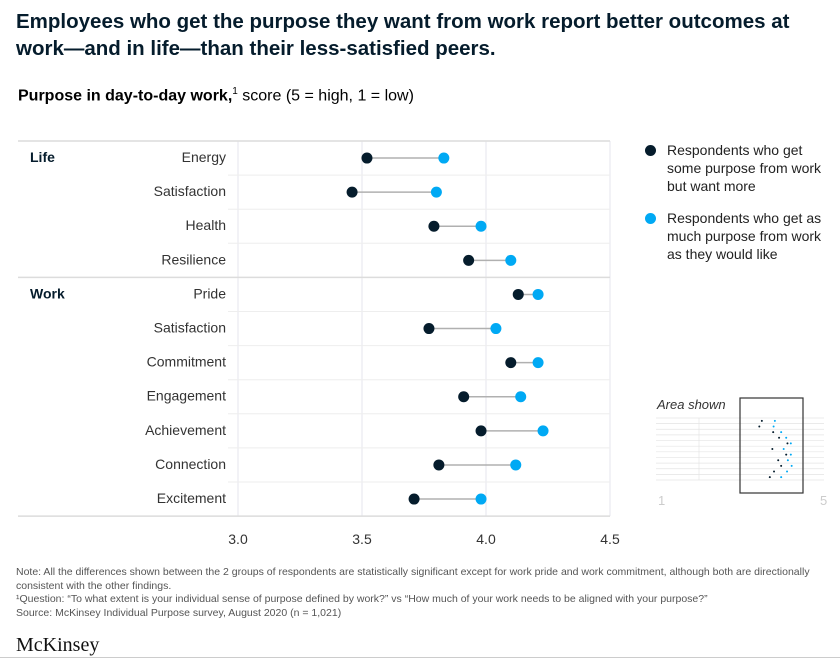 The height and width of the screenshot is (671, 840). Describe the element at coordinates (661, 500) in the screenshot. I see `inset-min-label: 1` at that location.